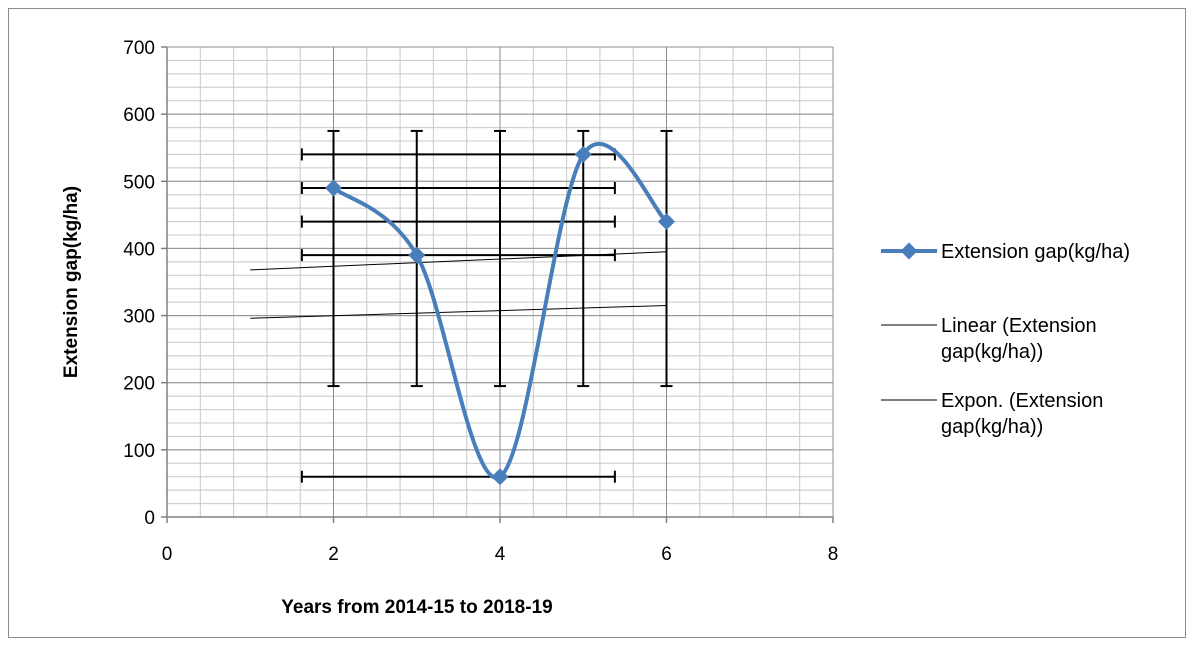 Image resolution: width=1196 pixels, height=651 pixels. I want to click on legend-expon-label: Expon. (Extension gap(kg/ha)), so click(1025, 414).